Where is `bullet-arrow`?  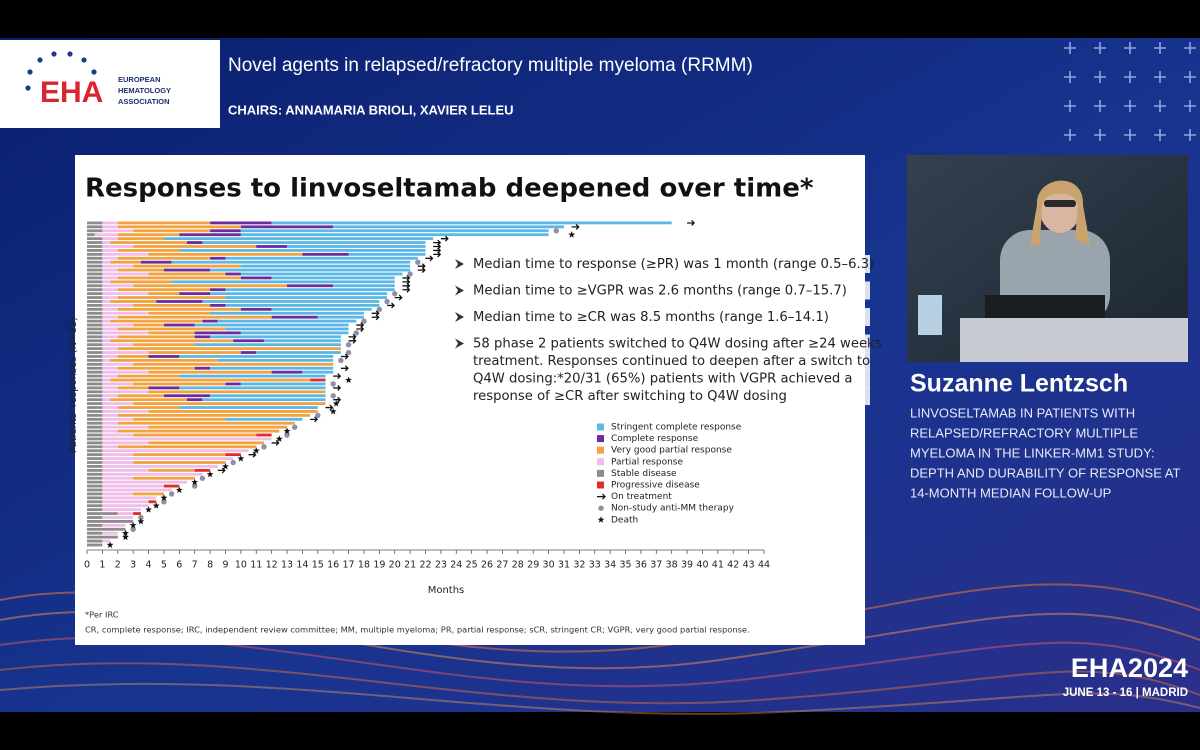 bullet-arrow is located at coordinates (459, 264).